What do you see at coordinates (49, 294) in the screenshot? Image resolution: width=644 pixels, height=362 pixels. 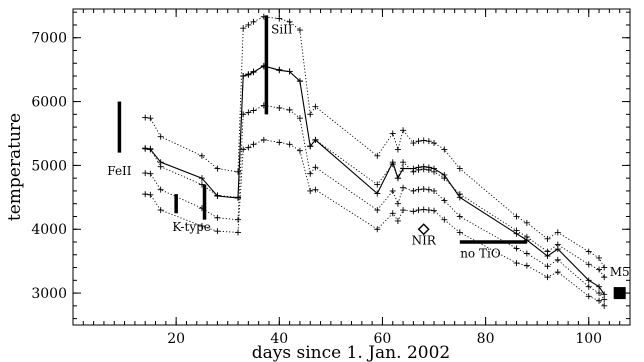 I see `y-tick-label: 3000` at bounding box center [49, 294].